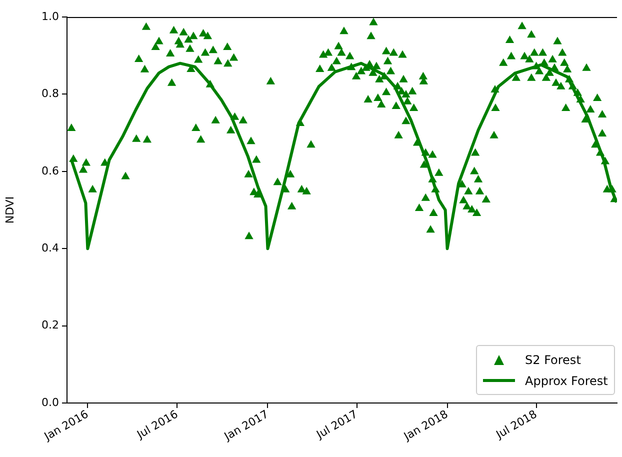 The height and width of the screenshot is (457, 622). Describe the element at coordinates (50, 325) in the screenshot. I see `y-tick-label: 0.2` at that location.